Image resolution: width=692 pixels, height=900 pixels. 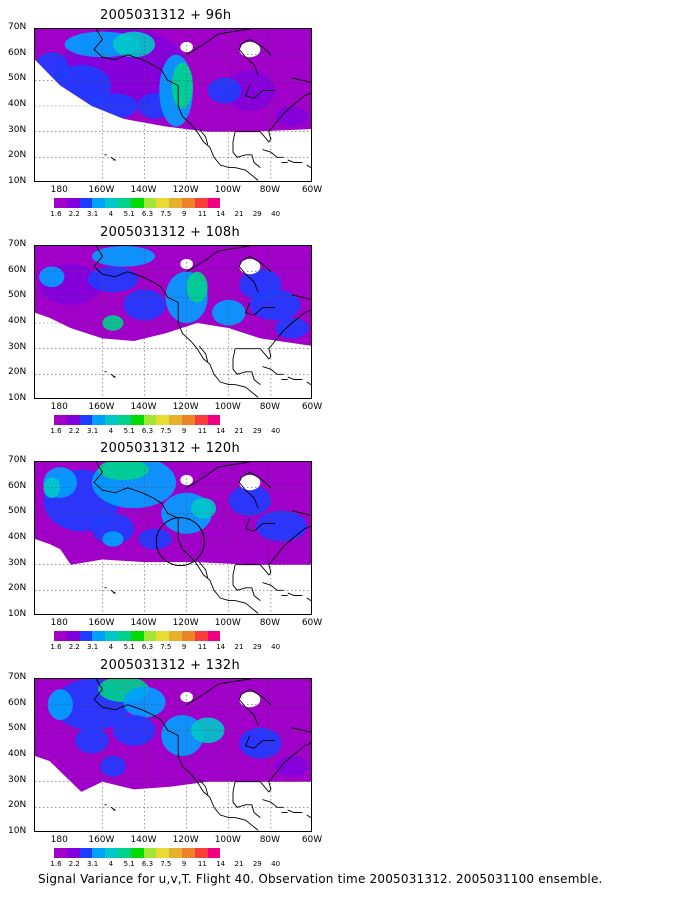 What do you see at coordinates (17, 754) in the screenshot?
I see `latitude-label: 40N` at bounding box center [17, 754].